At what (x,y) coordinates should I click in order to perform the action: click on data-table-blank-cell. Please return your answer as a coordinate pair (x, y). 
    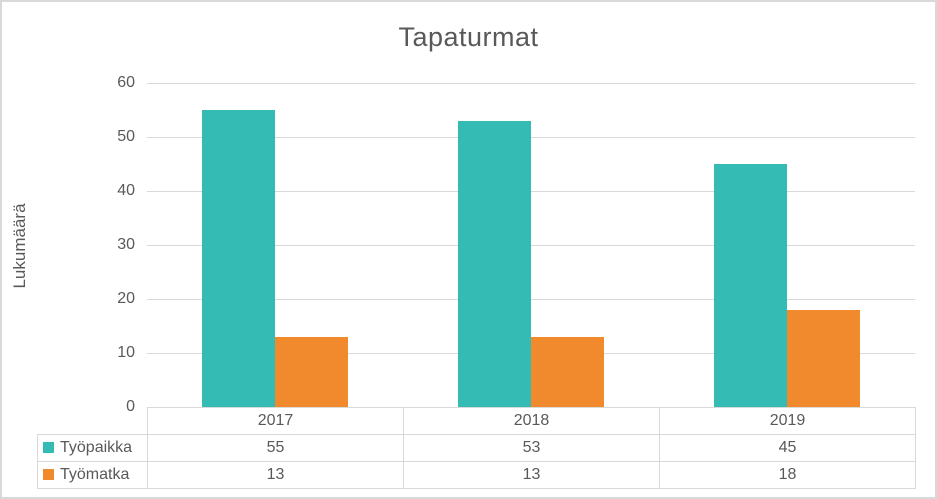
    Looking at the image, I should click on (93, 421).